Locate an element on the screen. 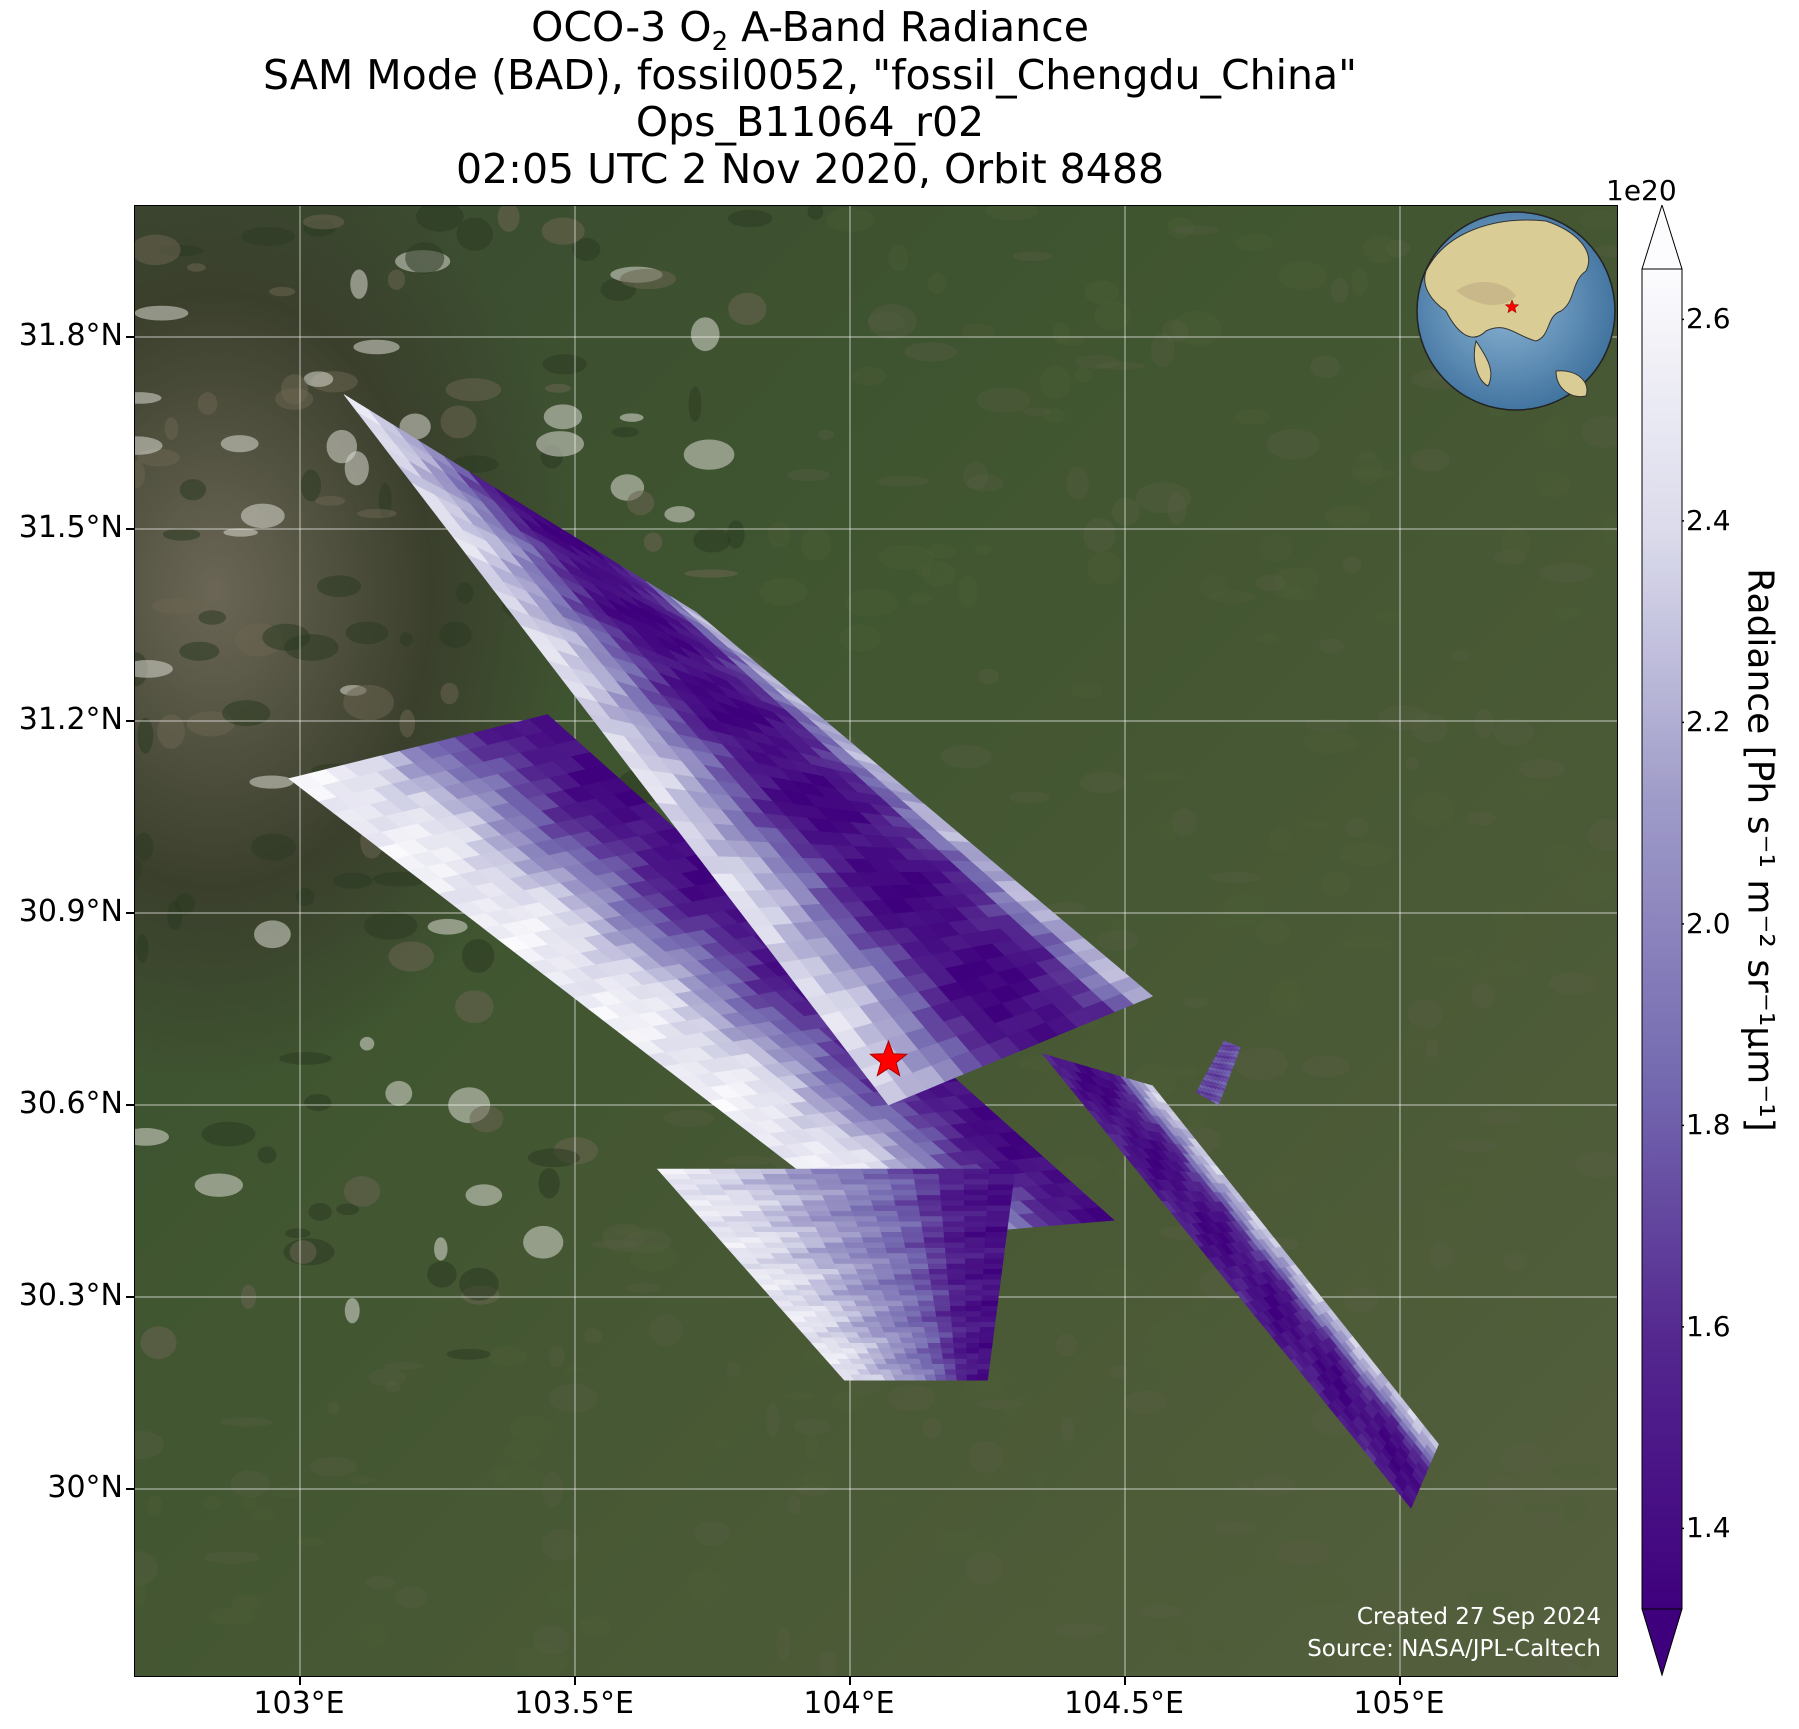 This screenshot has height=1729, width=1799. target-star-icon is located at coordinates (888, 1058).